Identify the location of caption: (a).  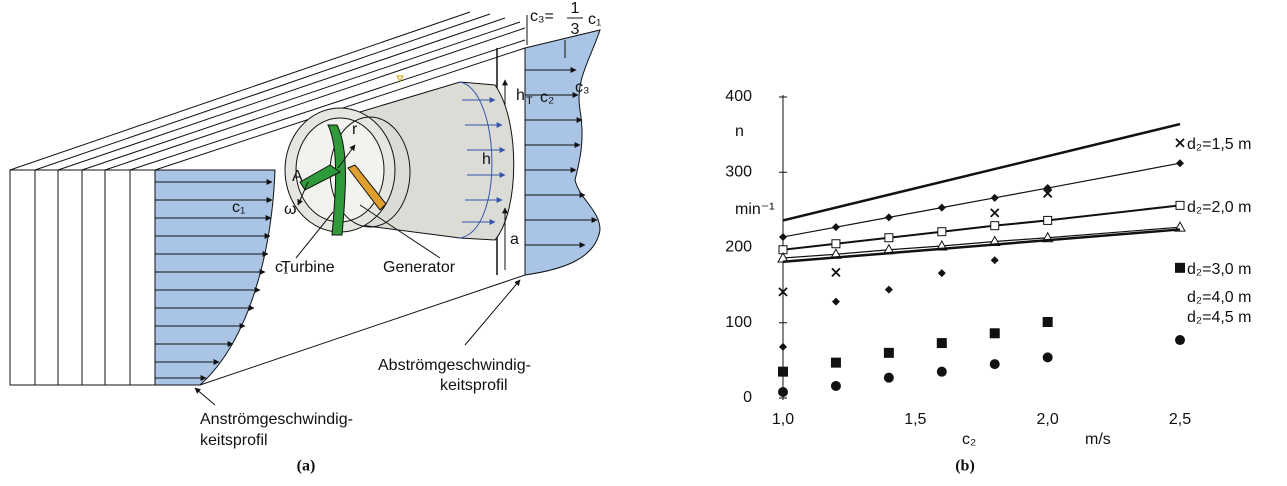
(306, 466).